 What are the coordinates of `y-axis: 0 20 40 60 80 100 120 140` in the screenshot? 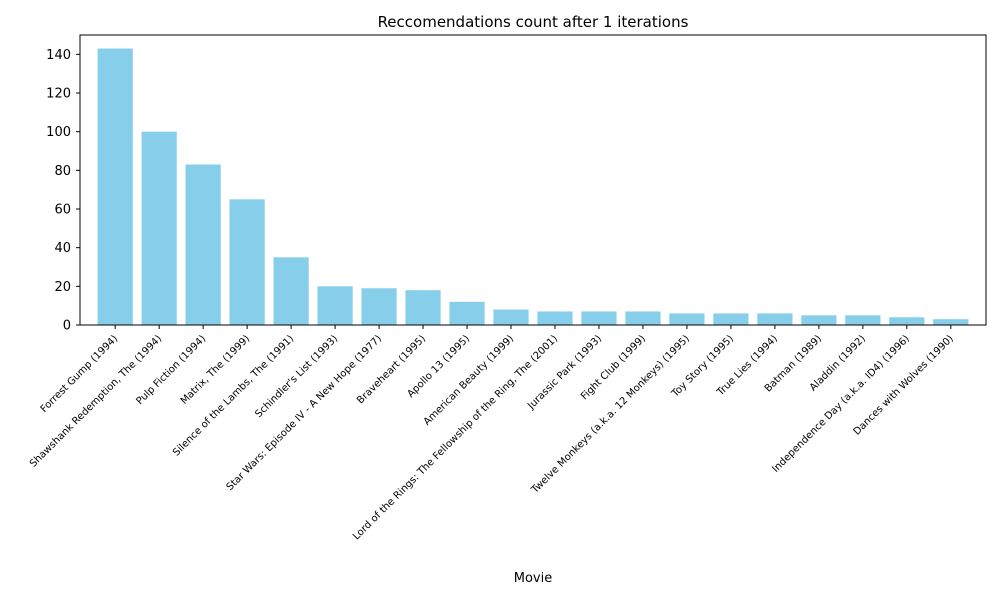 It's located at (63, 191).